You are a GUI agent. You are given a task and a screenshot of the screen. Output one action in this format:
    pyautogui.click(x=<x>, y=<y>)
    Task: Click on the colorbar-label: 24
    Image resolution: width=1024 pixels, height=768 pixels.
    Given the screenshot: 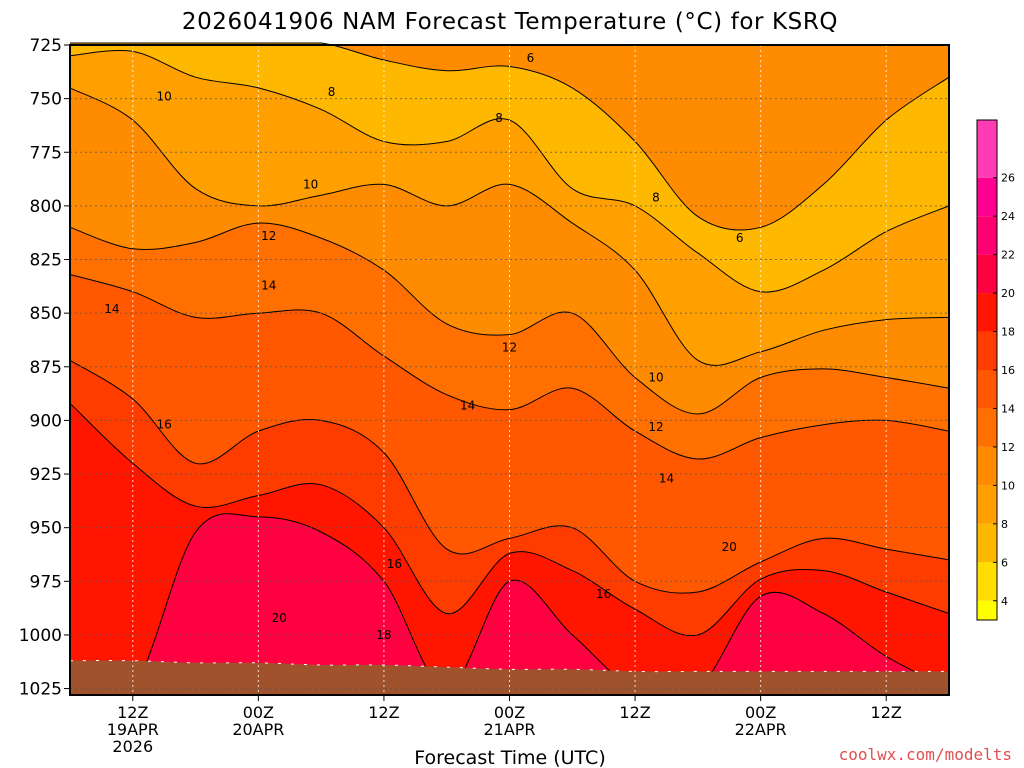 What is the action you would take?
    pyautogui.click(x=1008, y=216)
    